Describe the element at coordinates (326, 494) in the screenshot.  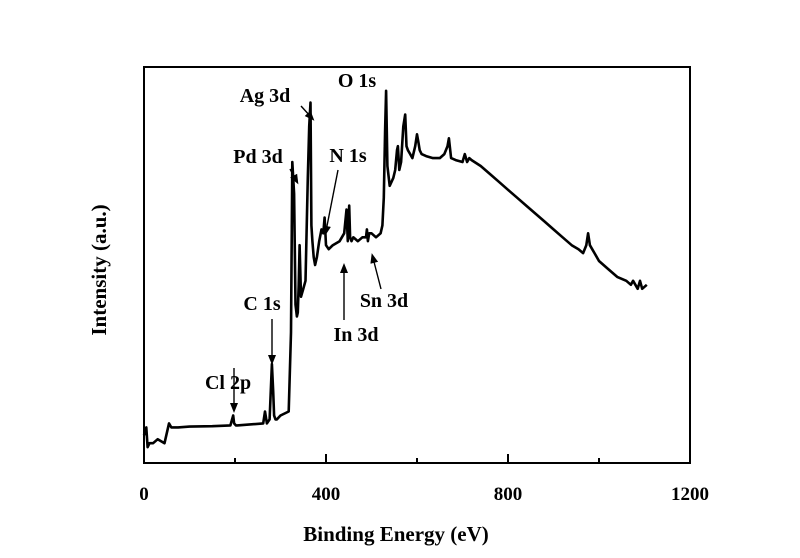
I see `x-tick-label-400: 400` at that location.